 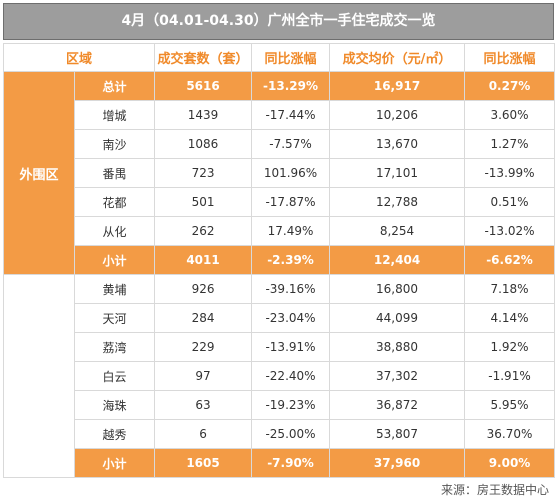 What do you see at coordinates (510, 115) in the screenshot?
I see `row-price-yoy: 3.60%` at bounding box center [510, 115].